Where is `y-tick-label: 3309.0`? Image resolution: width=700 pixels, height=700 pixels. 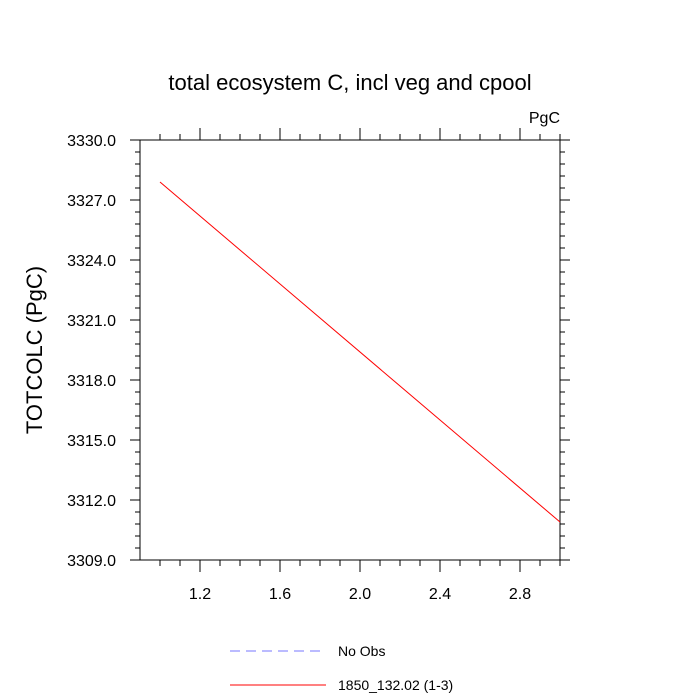
y-tick-label: 3309.0 is located at coordinates (91, 561).